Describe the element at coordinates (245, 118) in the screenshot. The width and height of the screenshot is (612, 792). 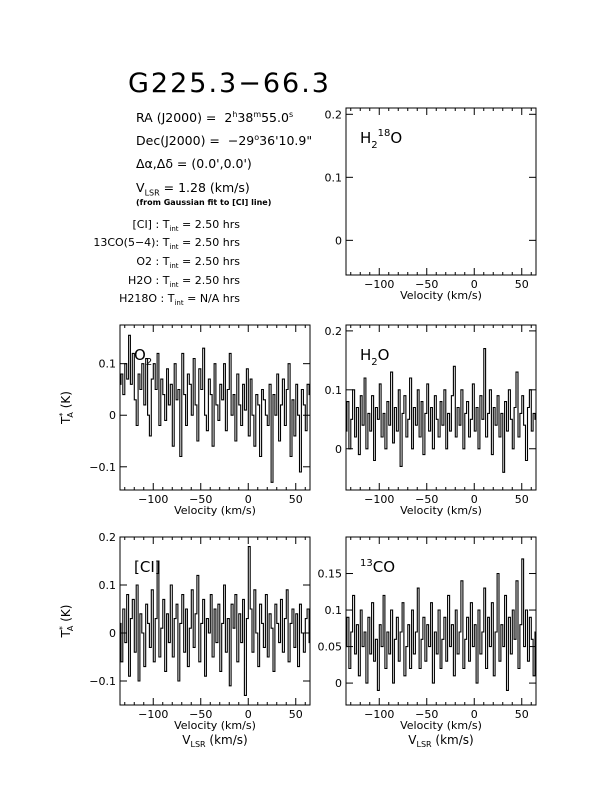
I see `ra-minutes: 38` at that location.